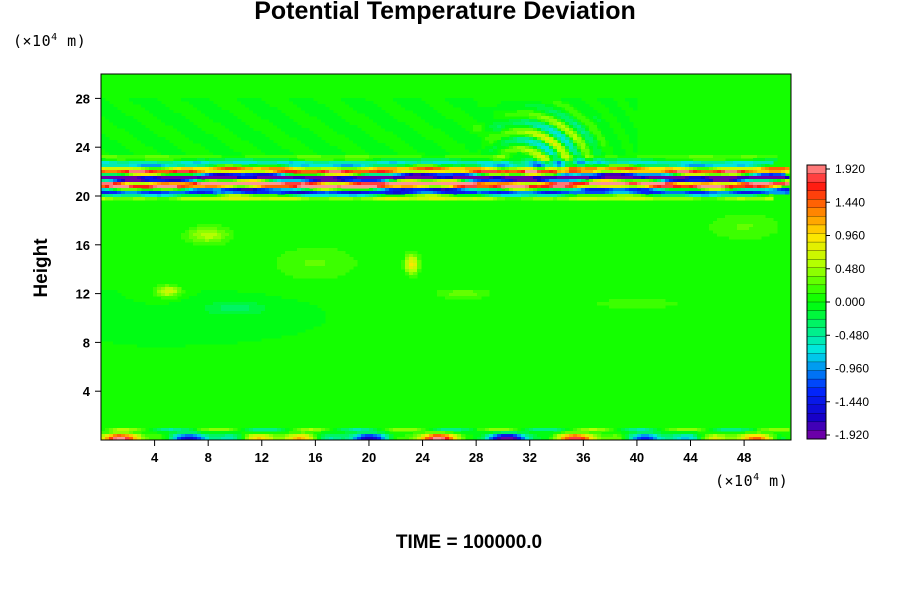 This screenshot has height=600, width=900. I want to click on x-tick-label: 24, so click(422, 457).